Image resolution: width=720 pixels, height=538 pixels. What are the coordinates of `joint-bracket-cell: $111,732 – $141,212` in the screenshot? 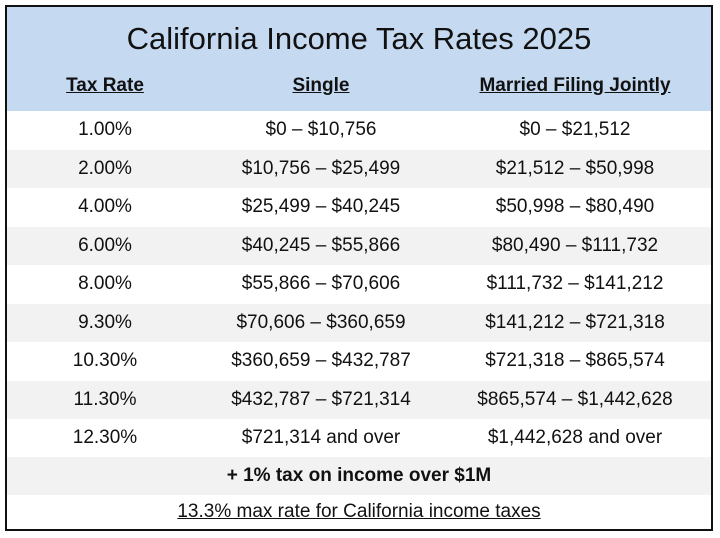 It's located at (575, 284).